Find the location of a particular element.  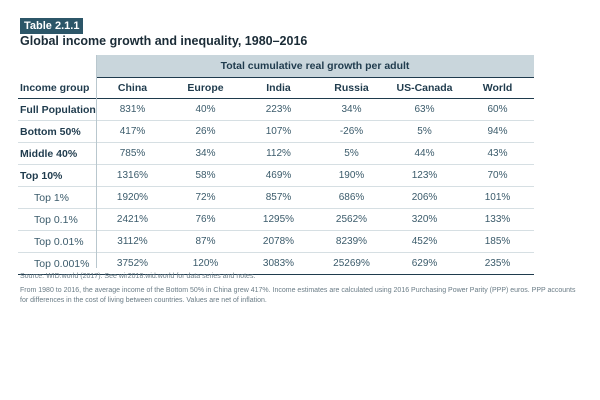

table-cell: 112% is located at coordinates (278, 153).